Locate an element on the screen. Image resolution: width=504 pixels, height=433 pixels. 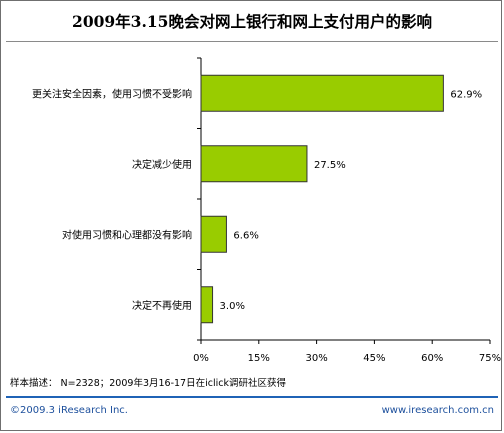
title-divider is located at coordinates (252, 41).